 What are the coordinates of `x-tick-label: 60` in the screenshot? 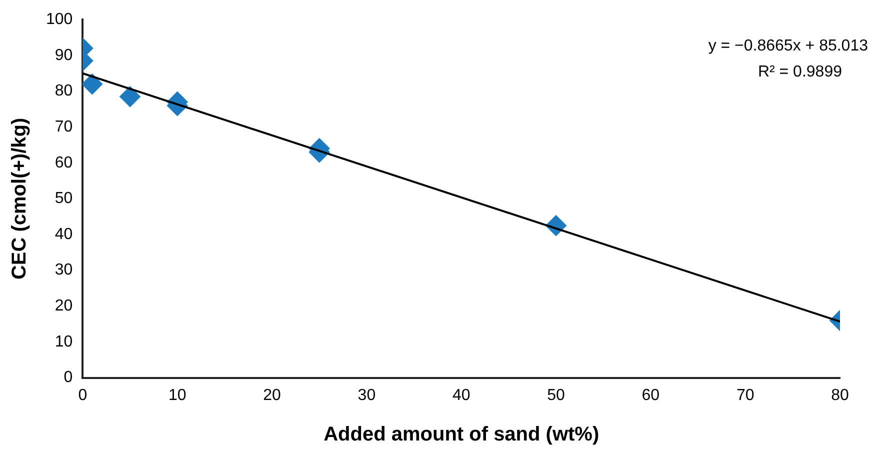 It's located at (651, 395).